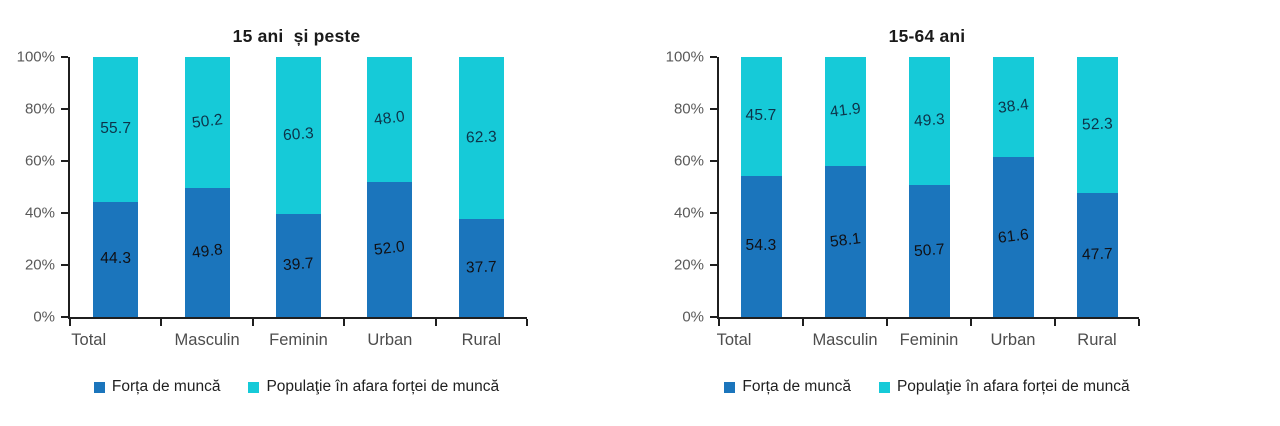 The width and height of the screenshot is (1280, 426). I want to click on bar-value-label: 44.3, so click(116, 259).